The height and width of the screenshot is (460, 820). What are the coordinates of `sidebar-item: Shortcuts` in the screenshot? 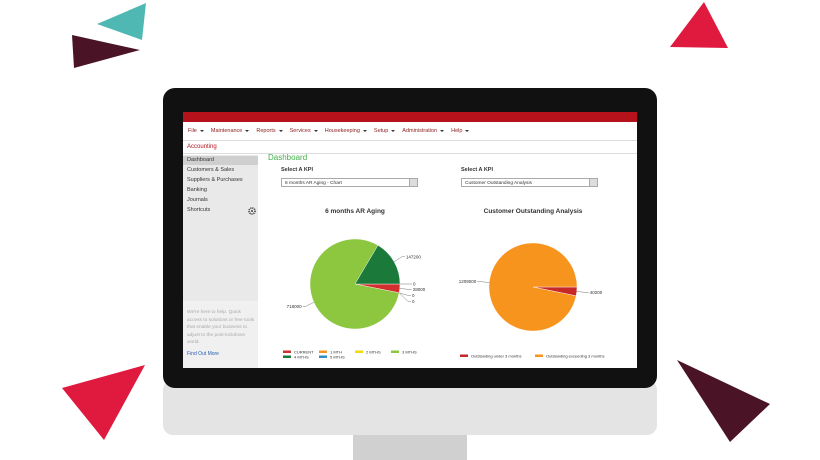 It's located at (199, 210).